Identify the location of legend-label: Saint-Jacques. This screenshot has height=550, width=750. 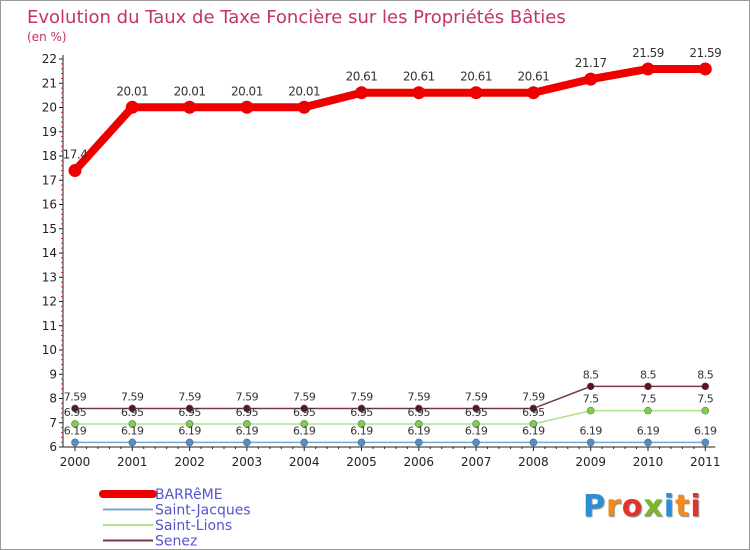
(203, 511).